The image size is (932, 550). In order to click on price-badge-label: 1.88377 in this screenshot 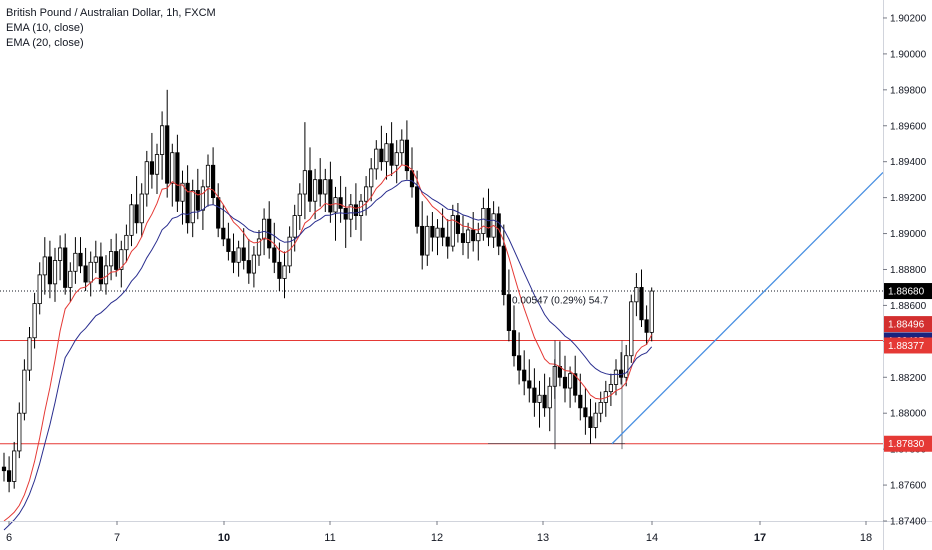, I will do `click(906, 346)`.